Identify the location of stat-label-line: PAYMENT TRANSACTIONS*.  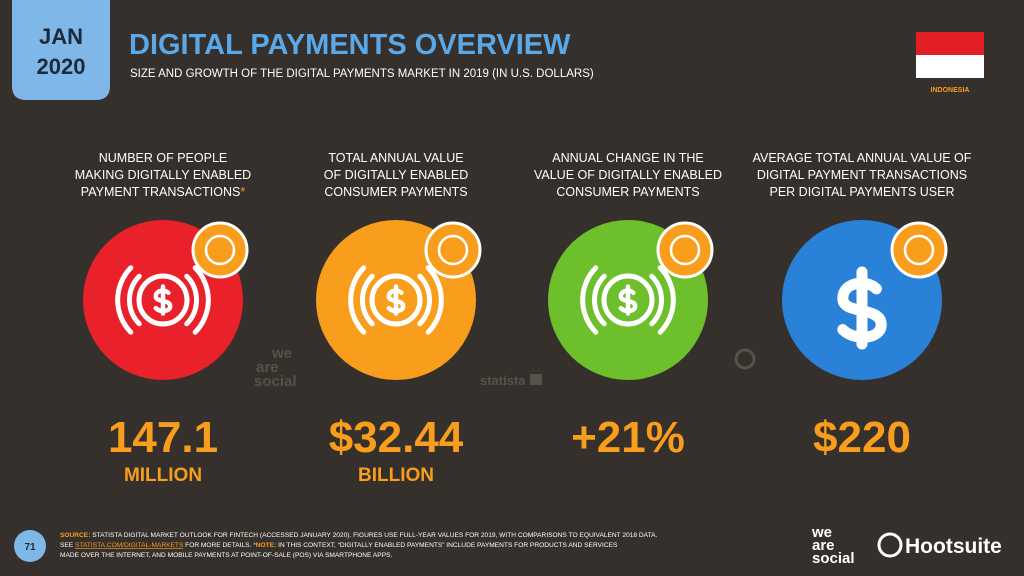
(163, 192).